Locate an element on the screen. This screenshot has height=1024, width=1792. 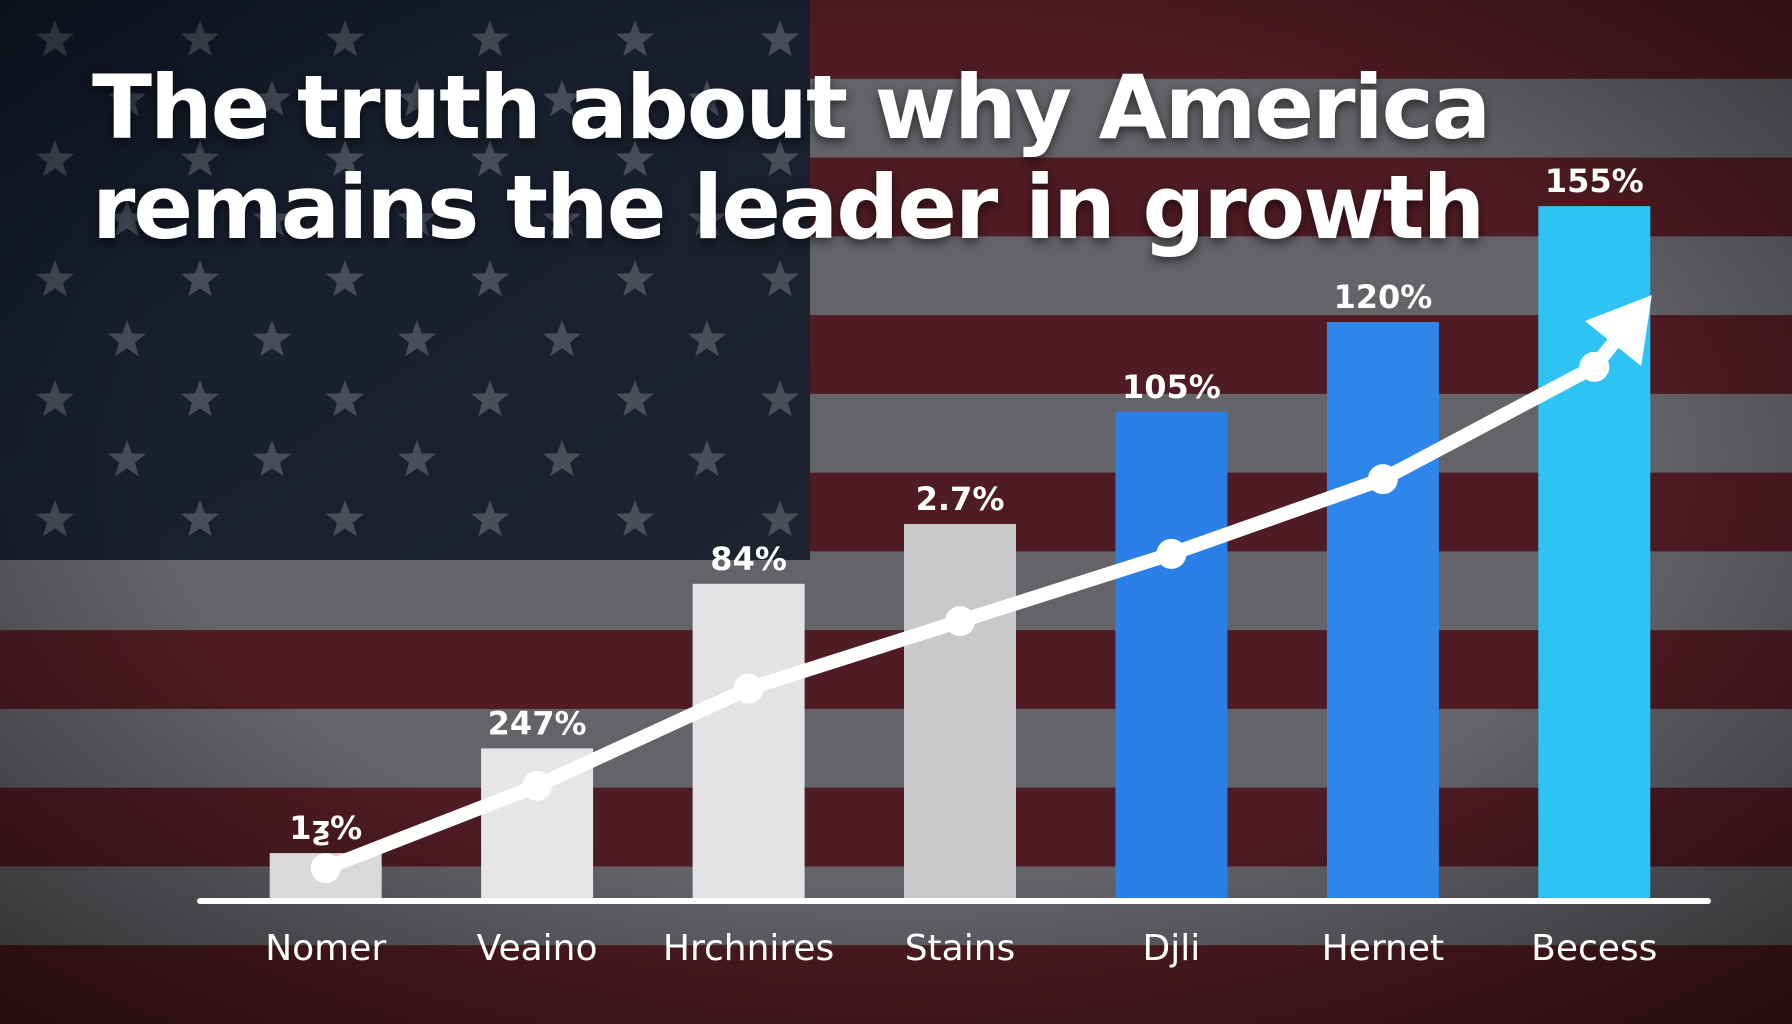
trend-arrow-head is located at coordinates (1618, 330).